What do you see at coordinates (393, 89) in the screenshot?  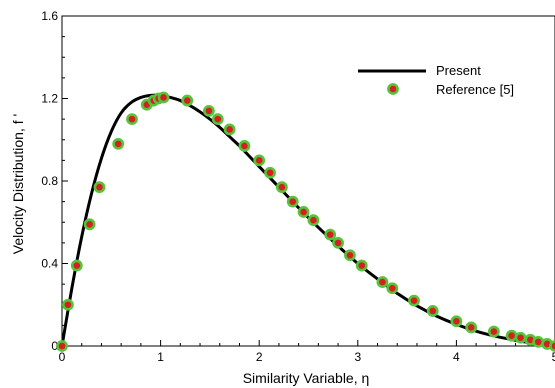 I see `legend-marker-reference` at bounding box center [393, 89].